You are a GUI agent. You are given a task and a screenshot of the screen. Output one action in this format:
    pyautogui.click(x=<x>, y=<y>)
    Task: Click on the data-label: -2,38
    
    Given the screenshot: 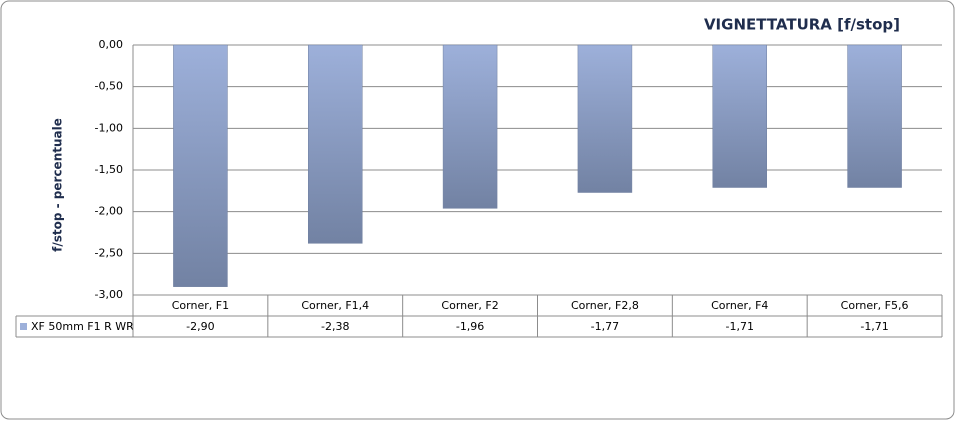 What is the action you would take?
    pyautogui.click(x=335, y=326)
    